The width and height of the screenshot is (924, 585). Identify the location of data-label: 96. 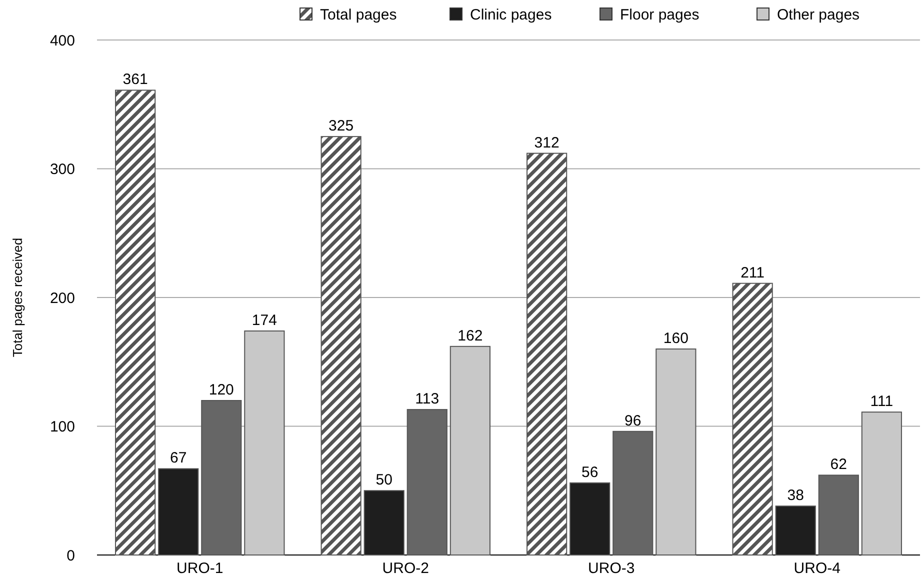
(633, 421).